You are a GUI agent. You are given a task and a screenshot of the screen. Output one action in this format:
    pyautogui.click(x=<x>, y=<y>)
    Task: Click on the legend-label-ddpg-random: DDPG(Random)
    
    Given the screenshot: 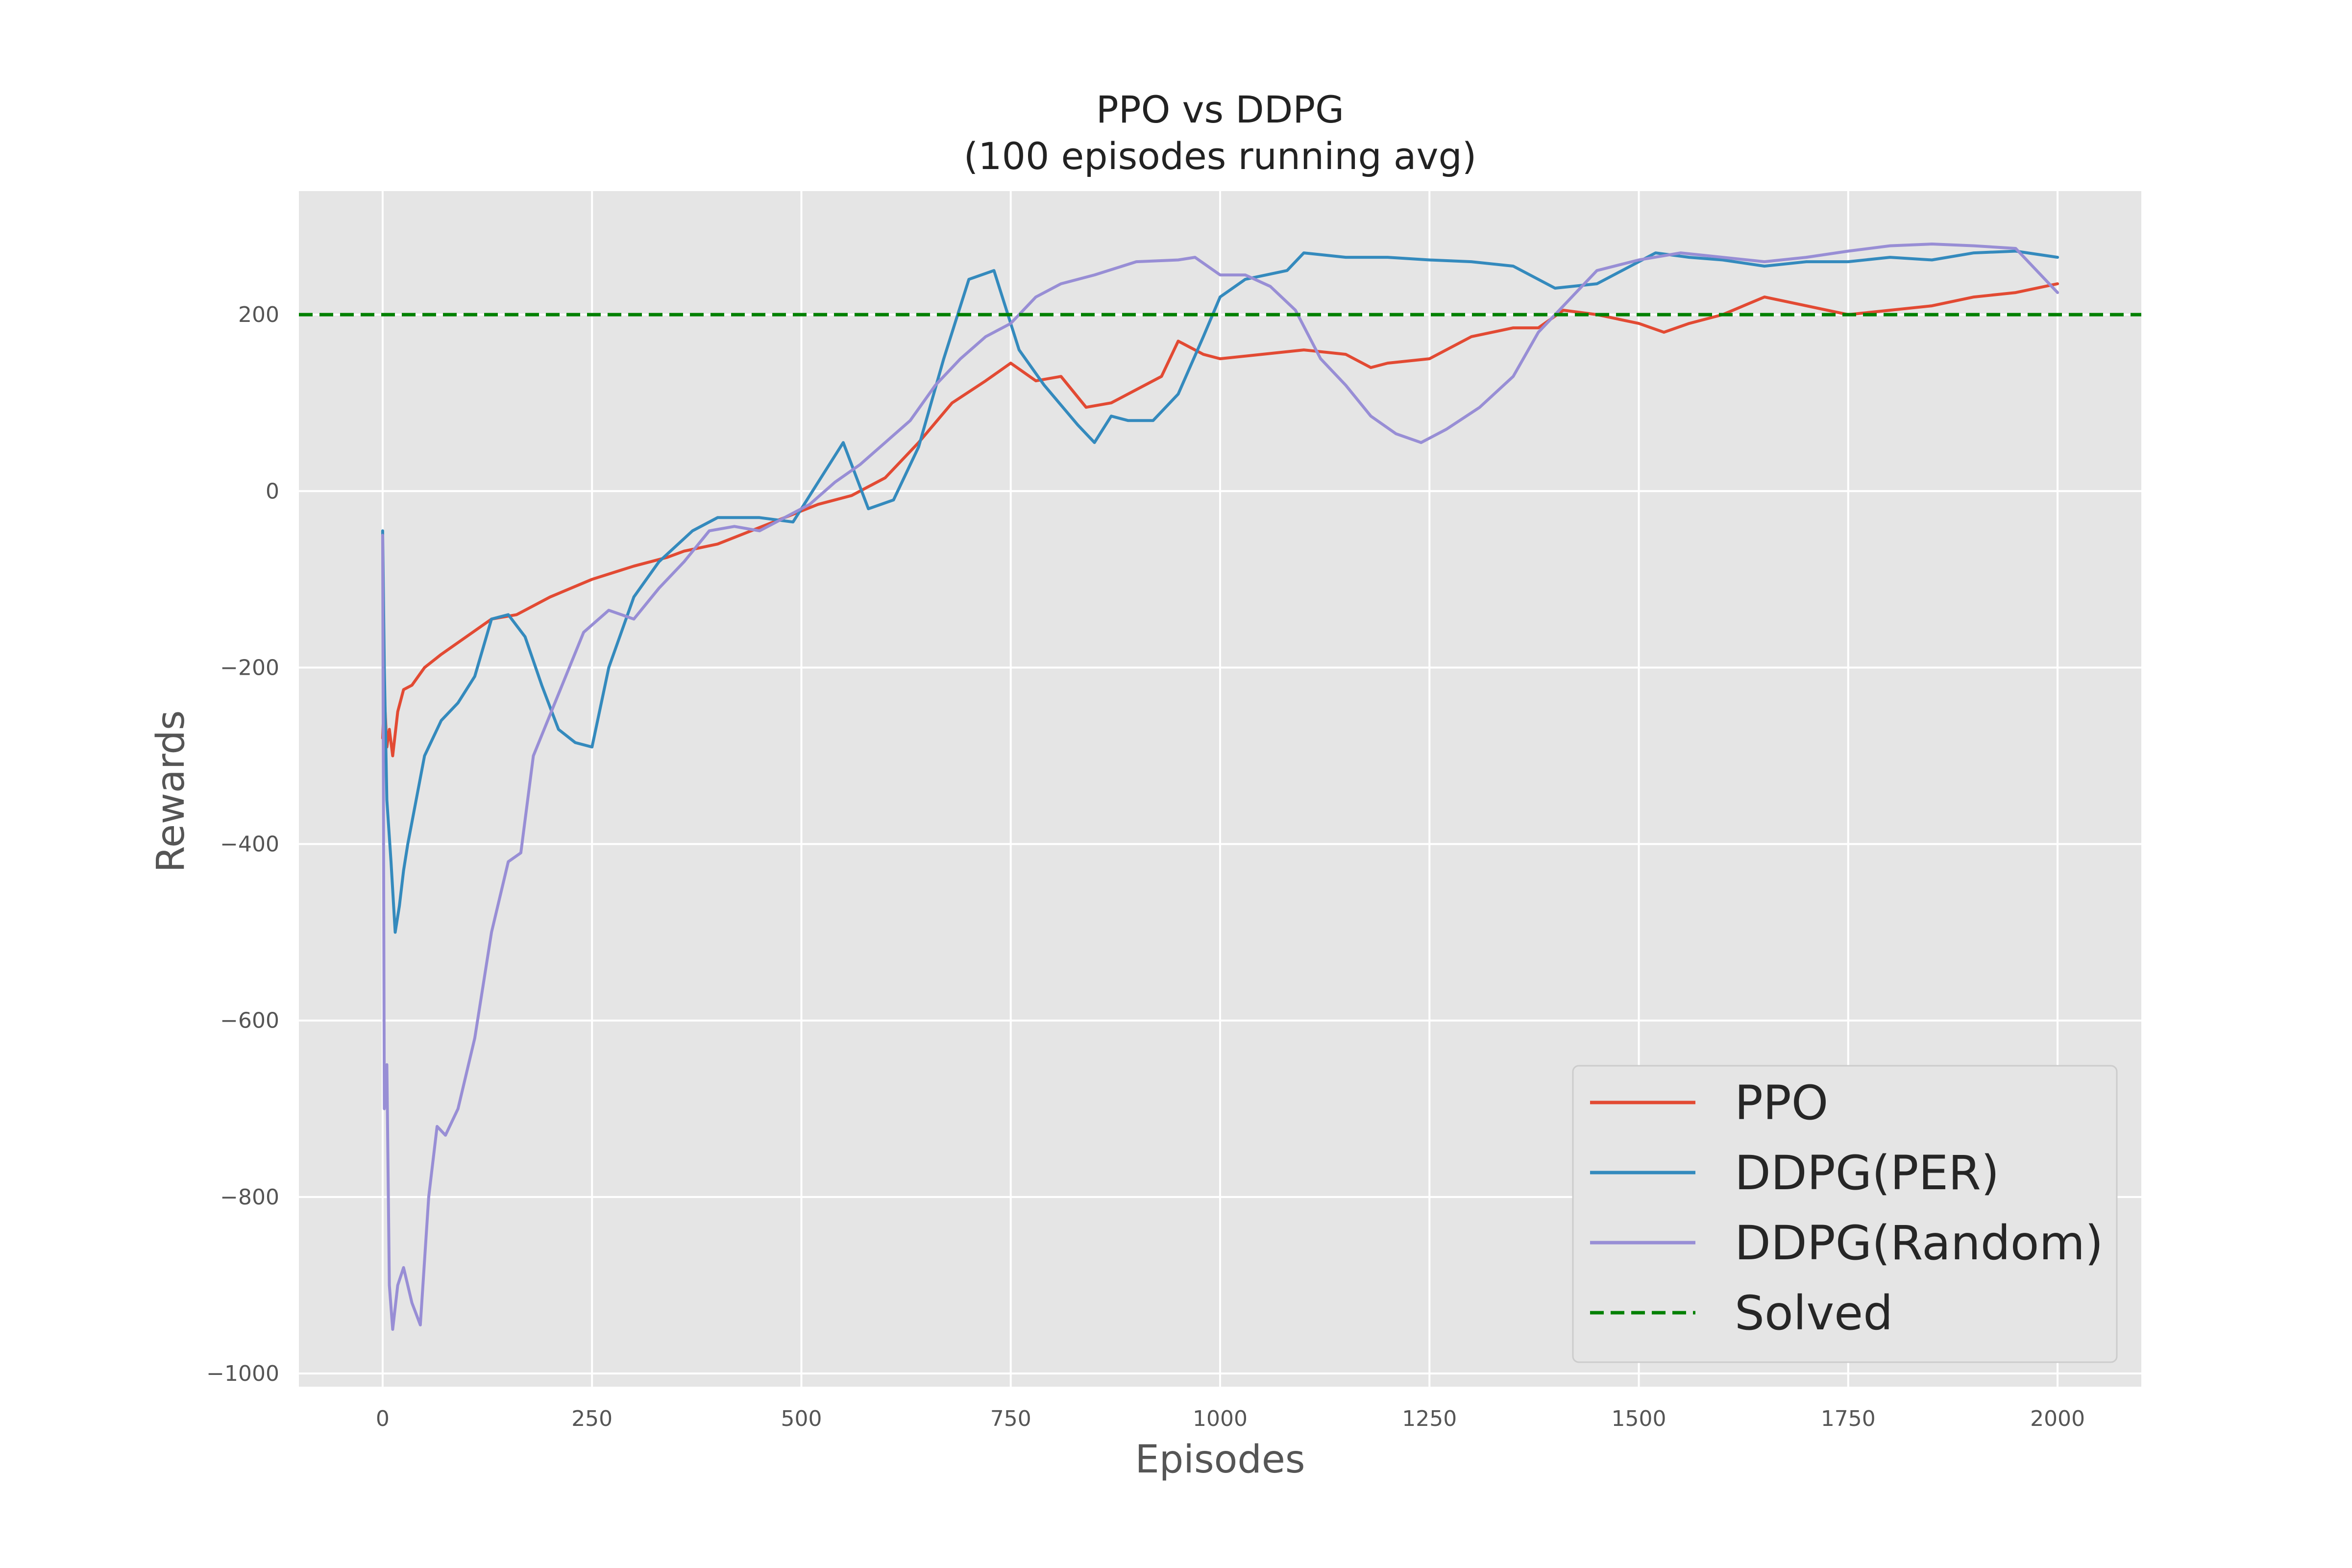 What is the action you would take?
    pyautogui.click(x=1919, y=1243)
    